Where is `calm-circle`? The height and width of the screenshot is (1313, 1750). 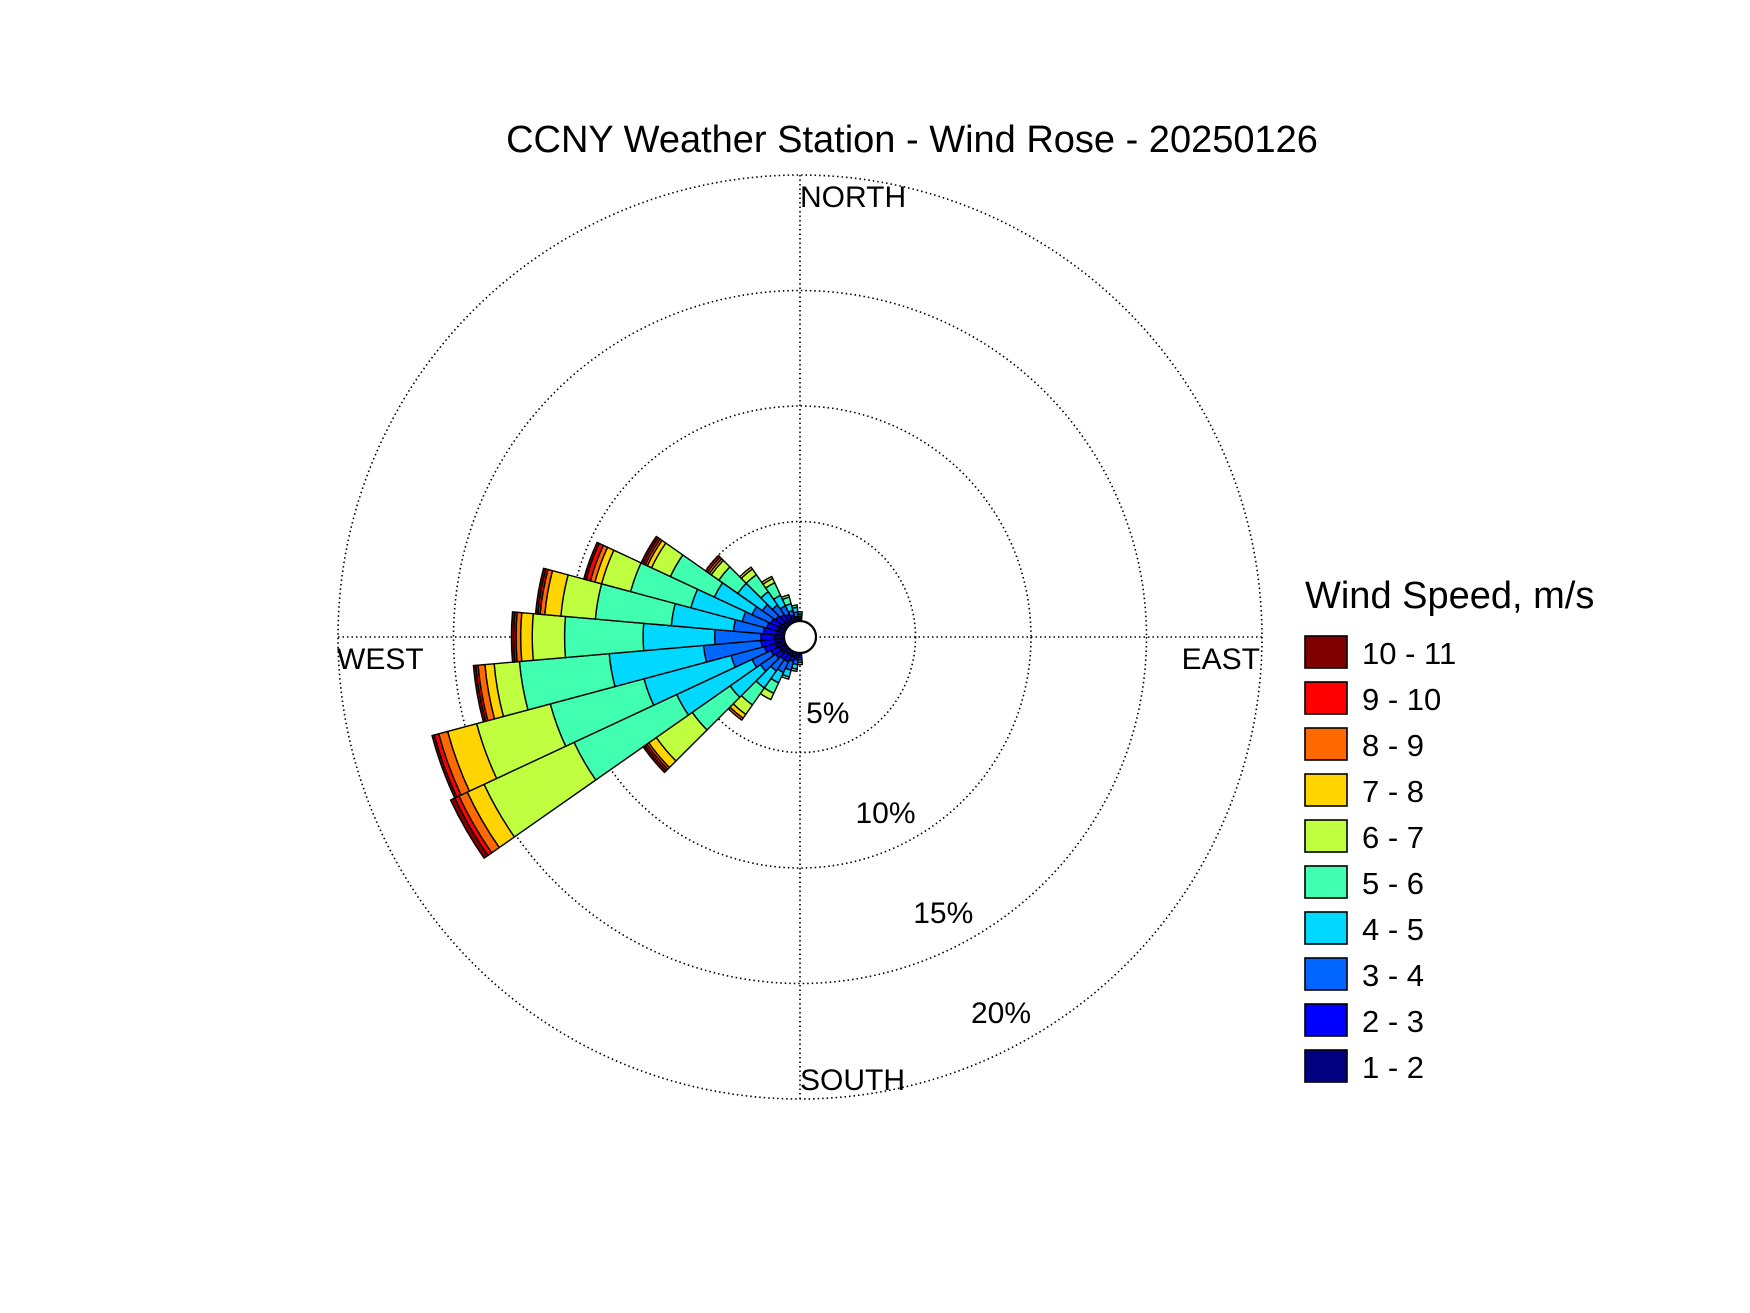
calm-circle is located at coordinates (800, 637).